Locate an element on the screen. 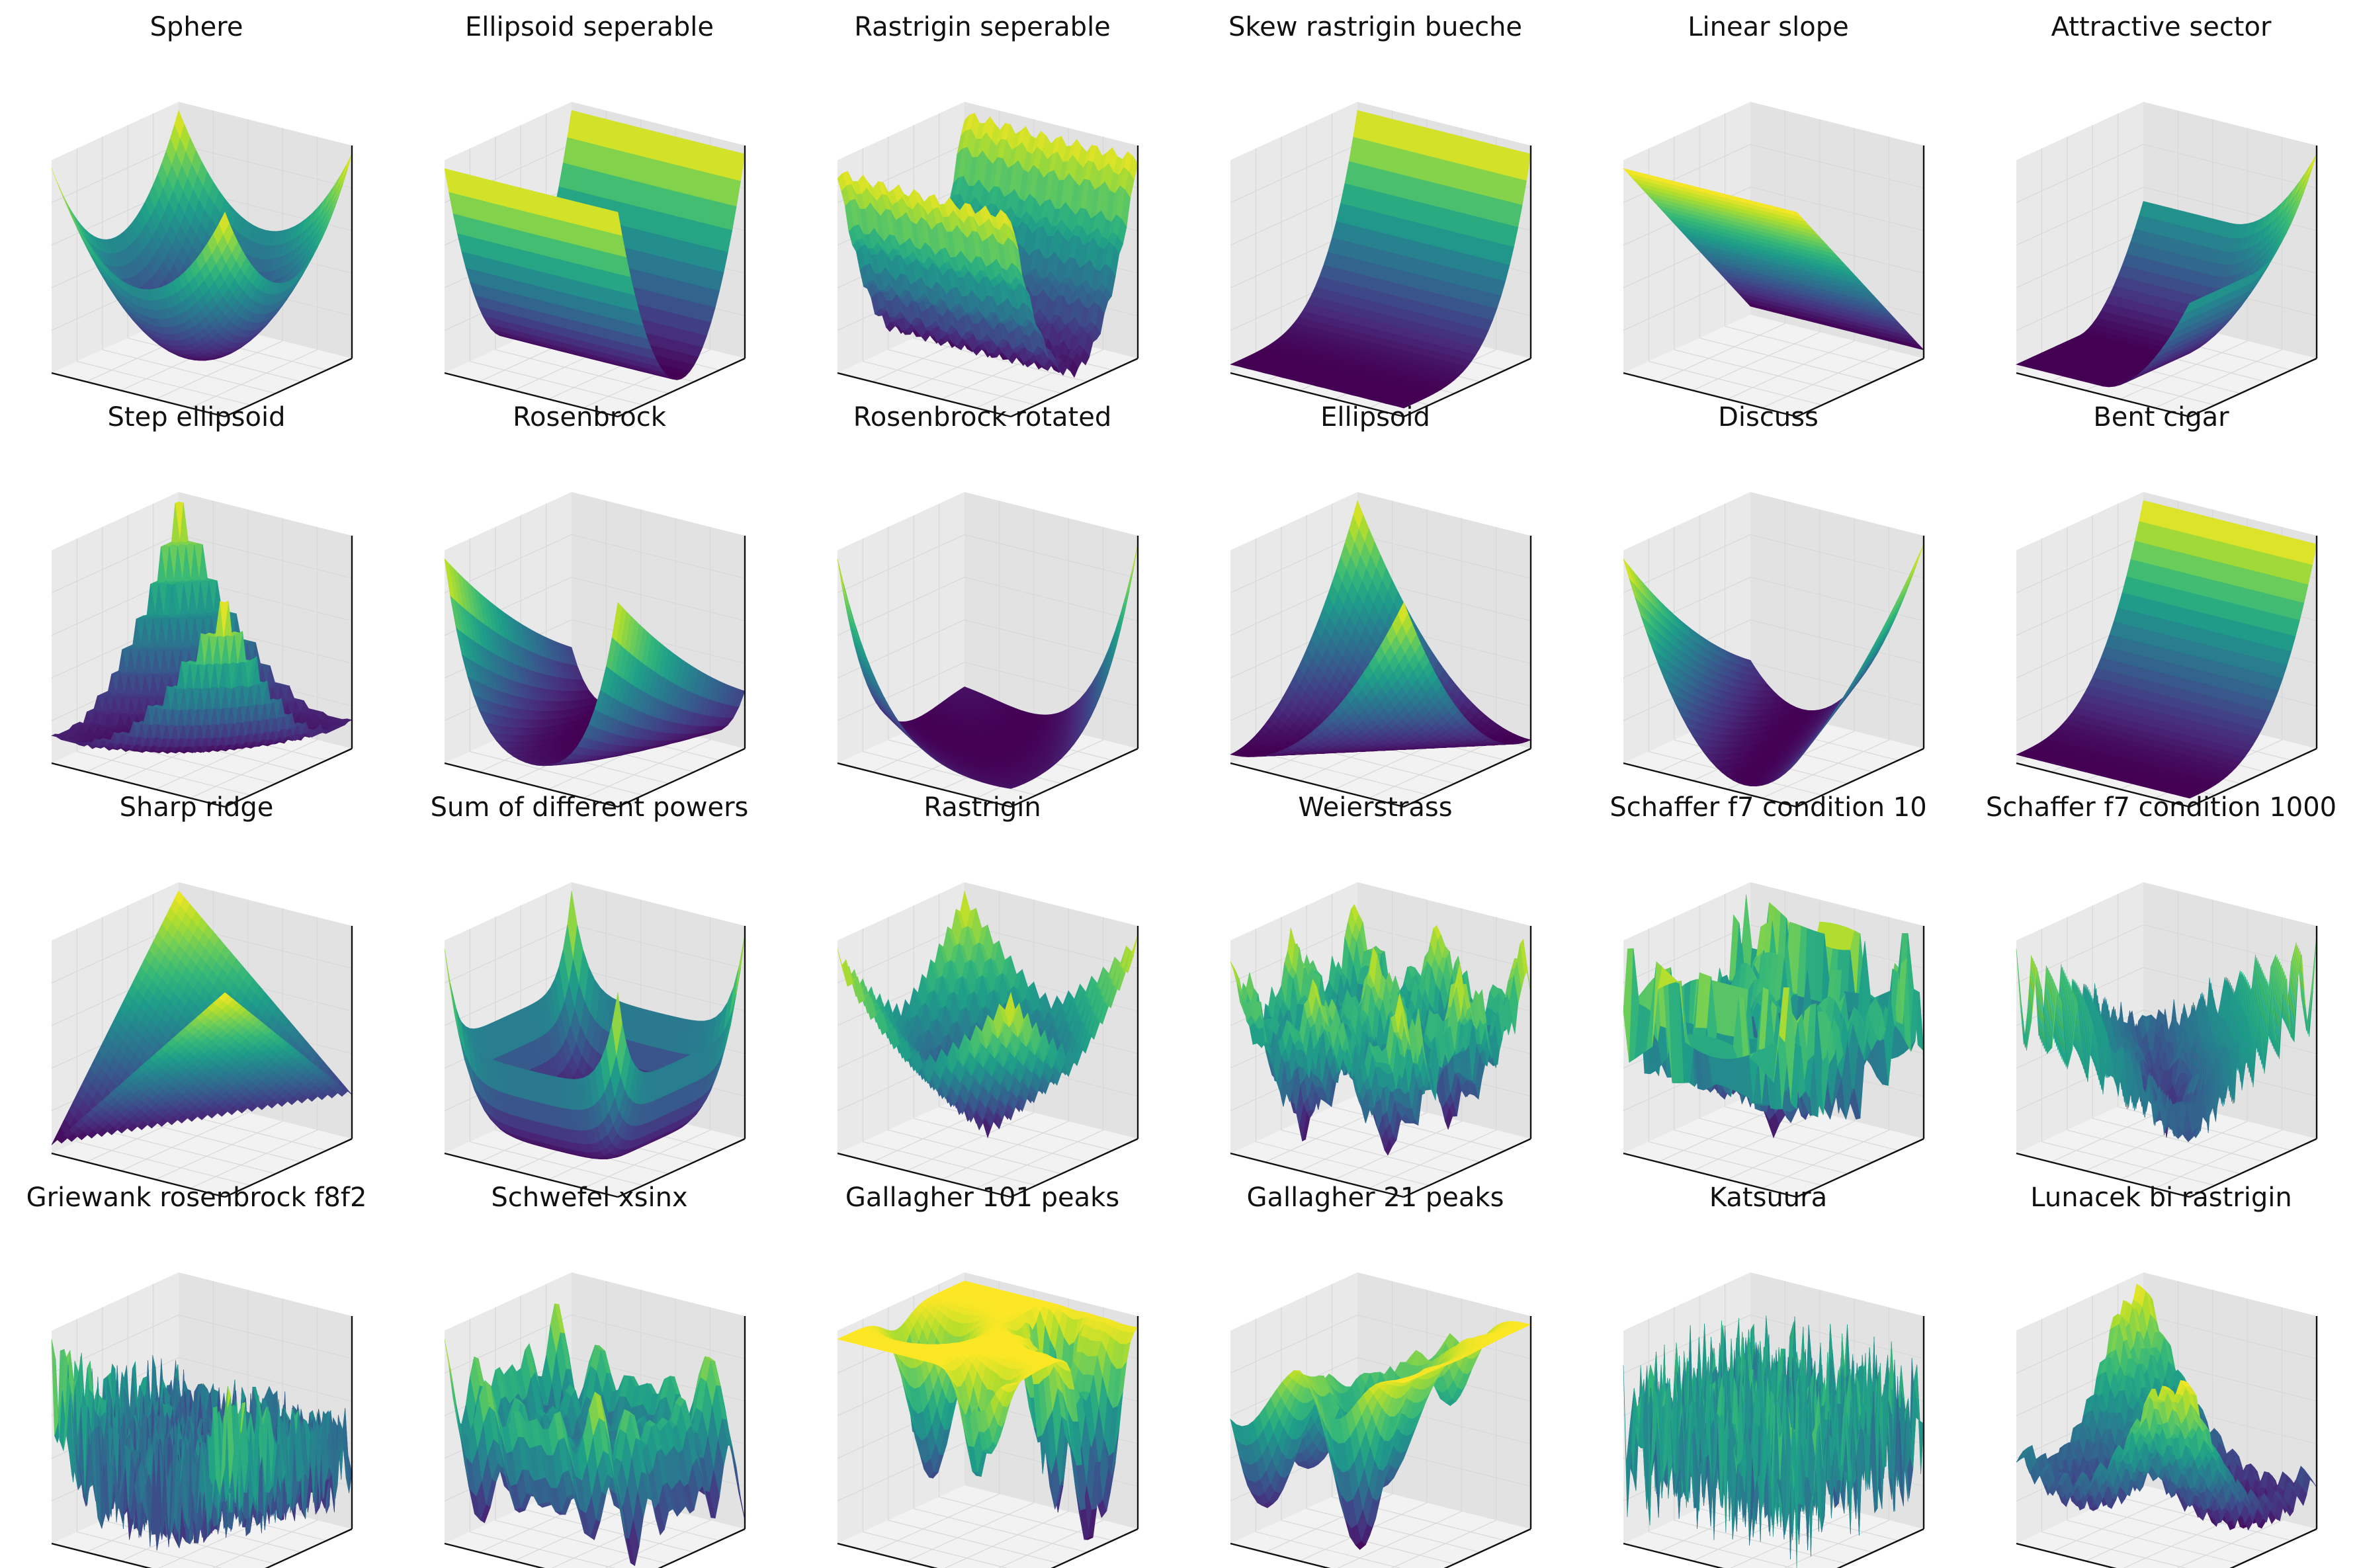 This screenshot has height=1568, width=2359. surface-panel: Sharp ridge is located at coordinates (196, 989).